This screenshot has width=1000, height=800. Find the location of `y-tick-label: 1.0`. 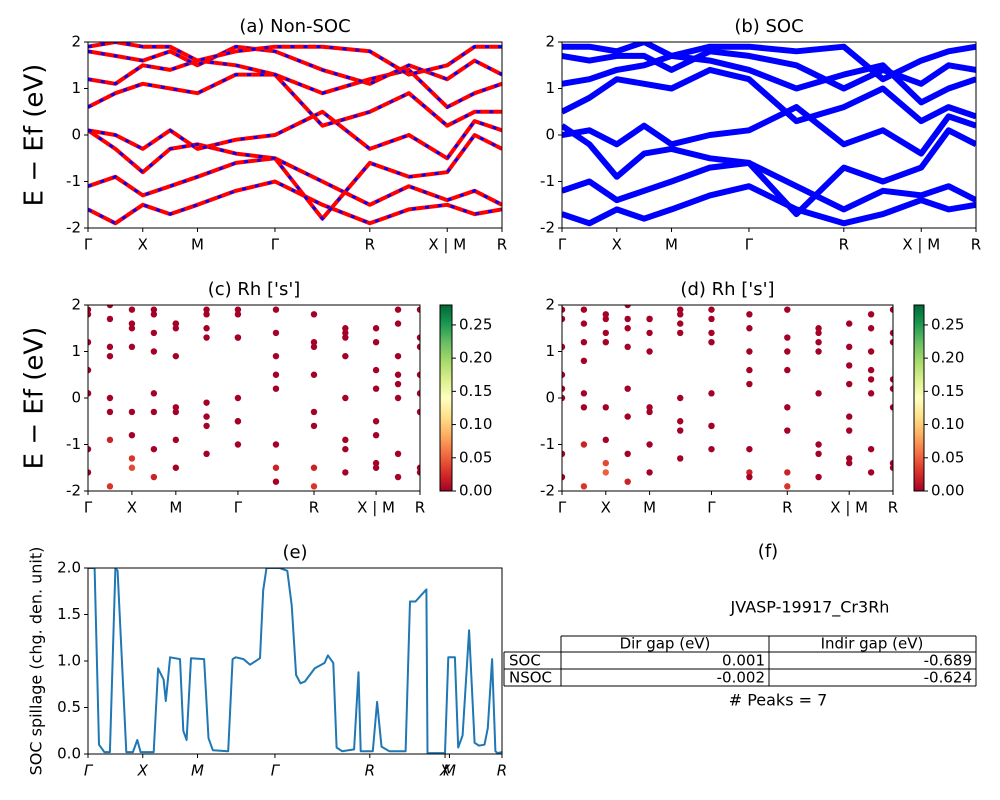

y-tick-label: 1.0 is located at coordinates (69, 661).